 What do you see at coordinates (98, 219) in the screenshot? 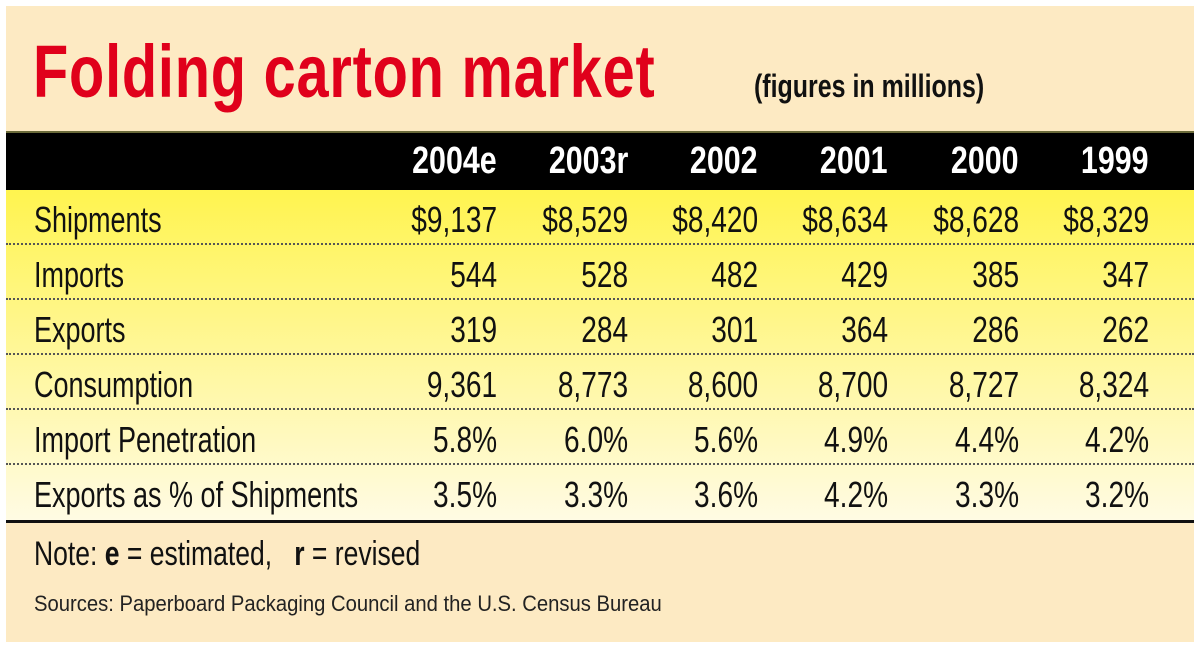
I see `row-label: Shipments` at bounding box center [98, 219].